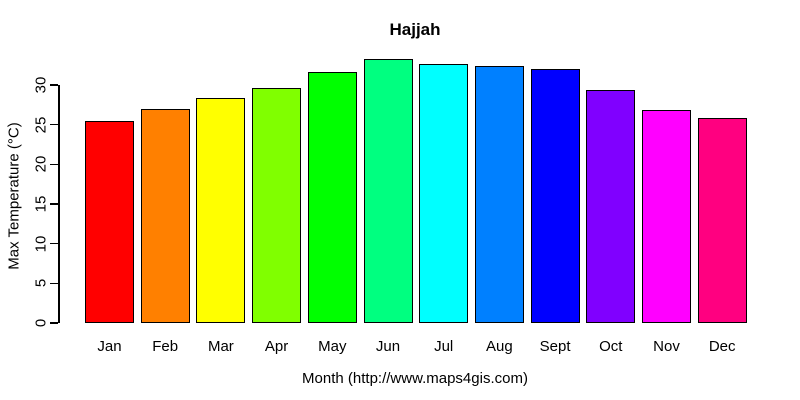  What do you see at coordinates (220, 346) in the screenshot?
I see `x-tick-label-mar: Mar` at bounding box center [220, 346].